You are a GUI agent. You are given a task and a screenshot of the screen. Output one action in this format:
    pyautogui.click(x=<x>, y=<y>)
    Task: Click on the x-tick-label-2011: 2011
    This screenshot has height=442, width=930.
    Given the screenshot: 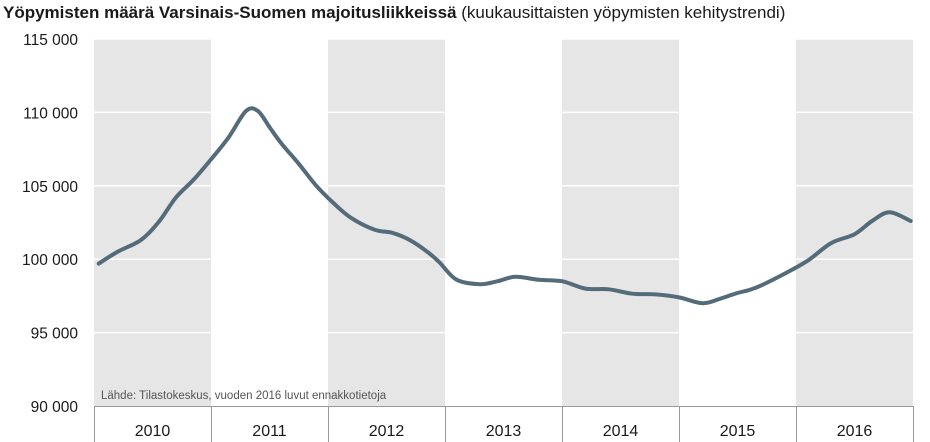 What is the action you would take?
    pyautogui.click(x=269, y=431)
    